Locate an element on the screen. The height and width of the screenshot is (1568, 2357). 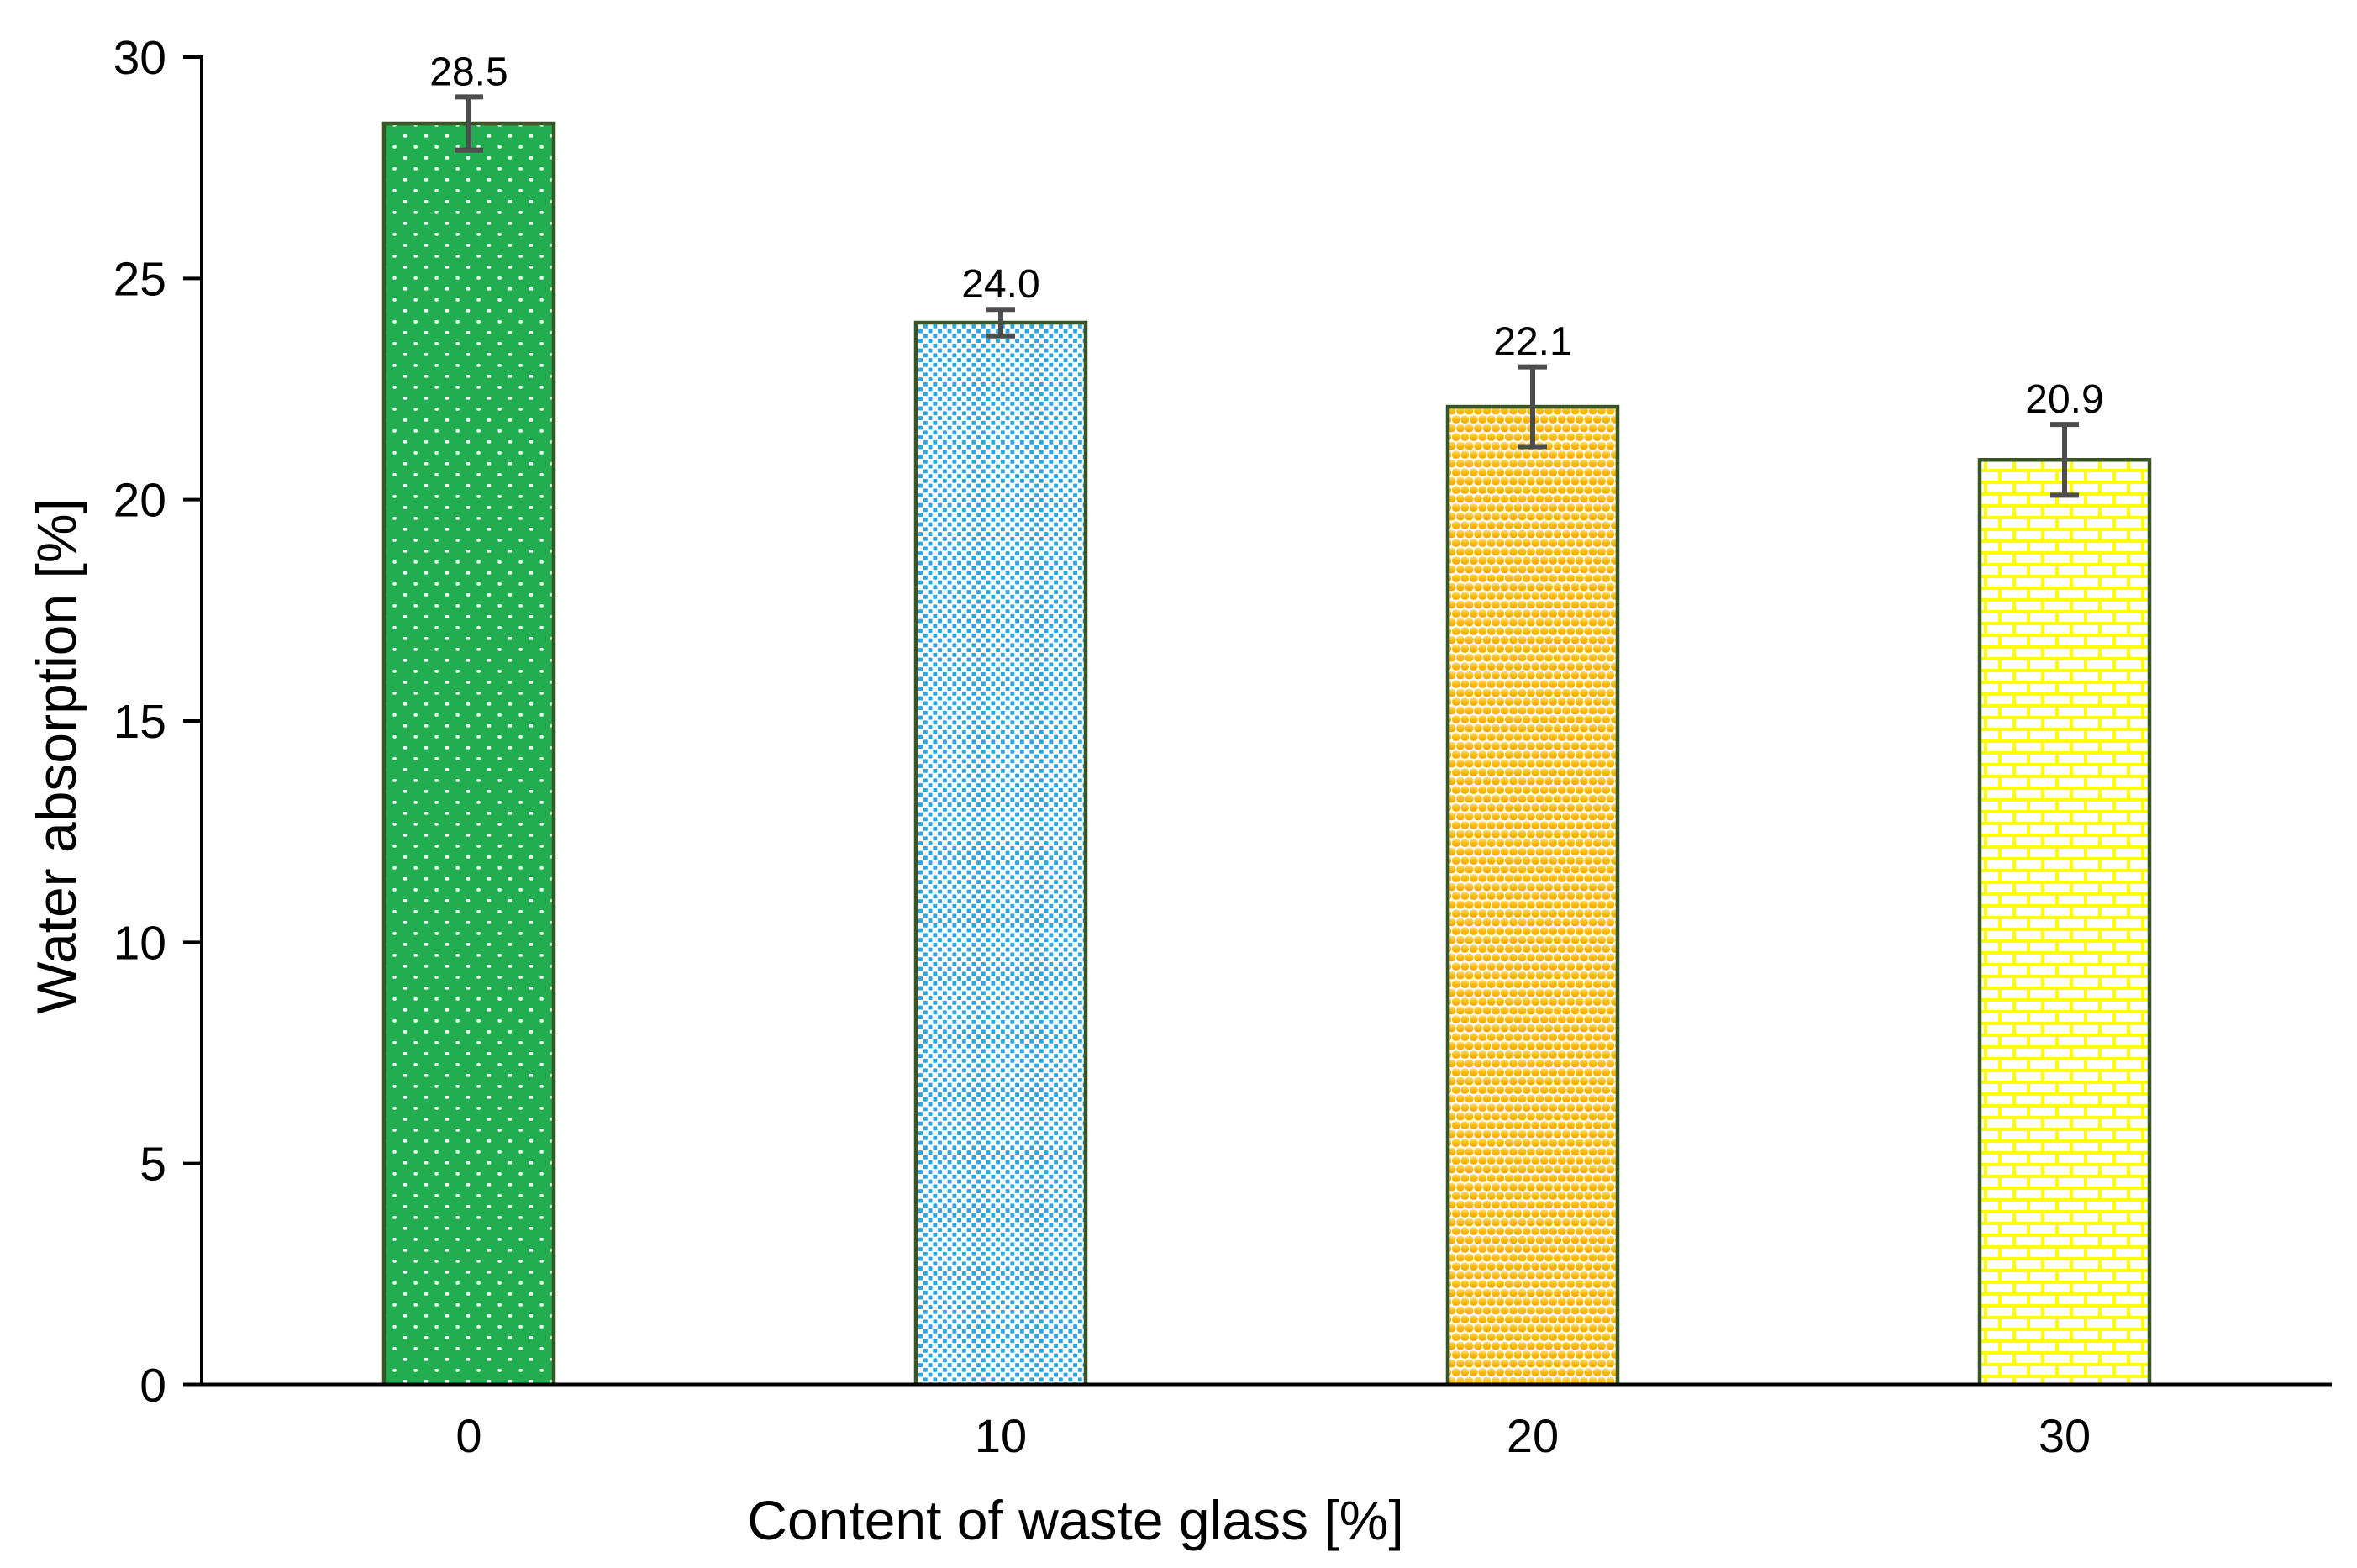
bar-group: 28.5 is located at coordinates (468, 719).